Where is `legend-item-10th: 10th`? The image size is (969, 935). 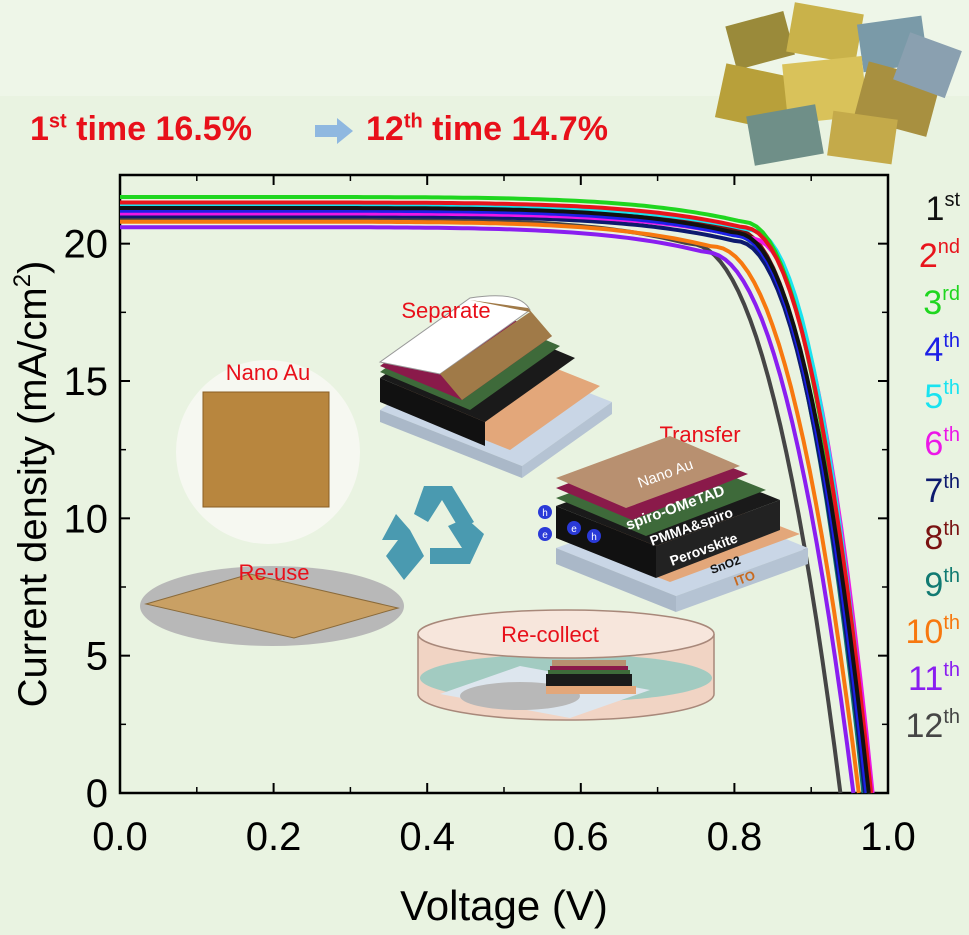 legend-item-10th: 10th is located at coordinates (932, 631).